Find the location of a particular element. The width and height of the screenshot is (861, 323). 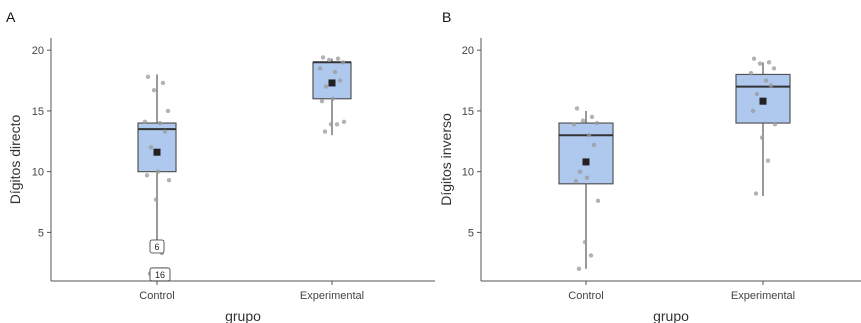

y-axis-title: Dígitos inverso is located at coordinates (446, 159).